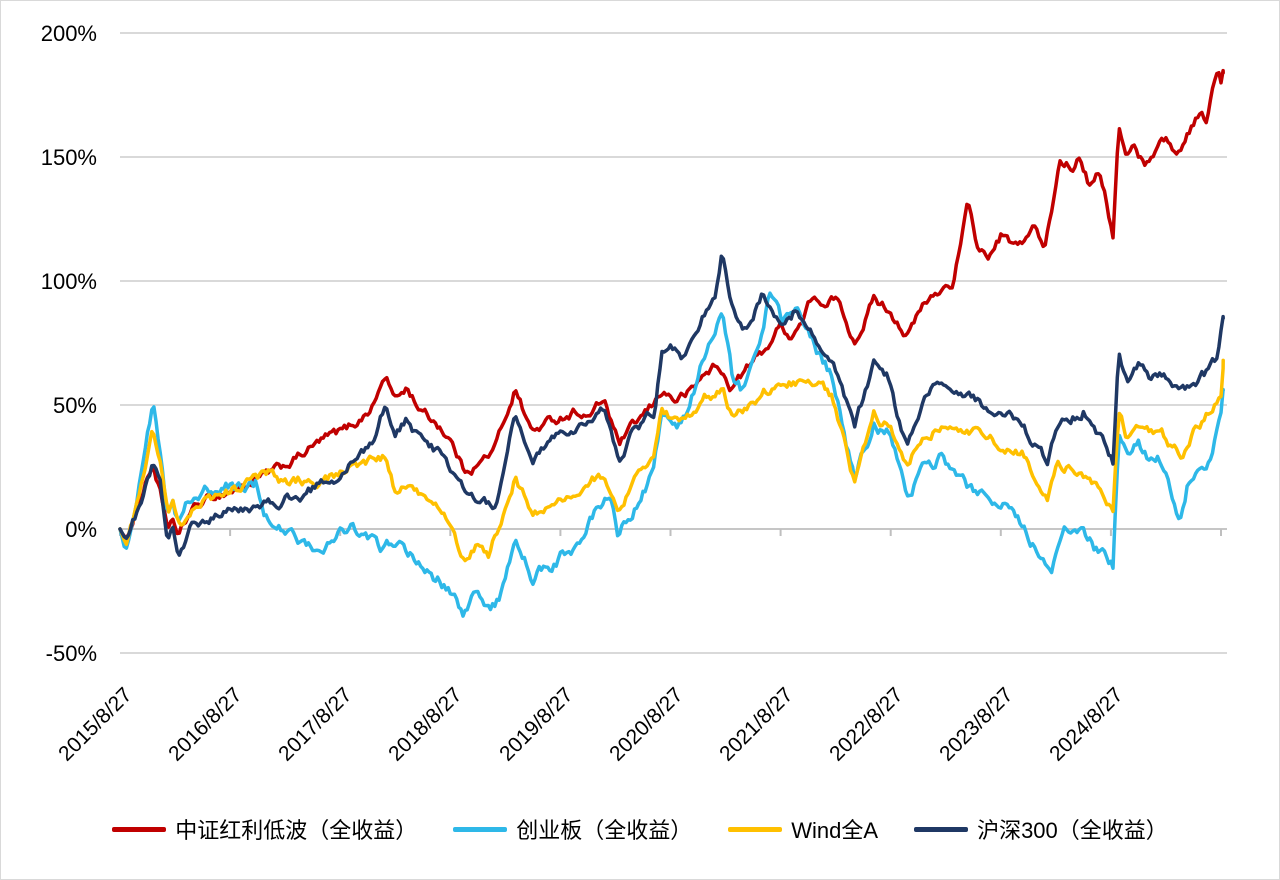 The height and width of the screenshot is (880, 1280). Describe the element at coordinates (480, 829) in the screenshot. I see `legend-swatch-cyan-line` at that location.